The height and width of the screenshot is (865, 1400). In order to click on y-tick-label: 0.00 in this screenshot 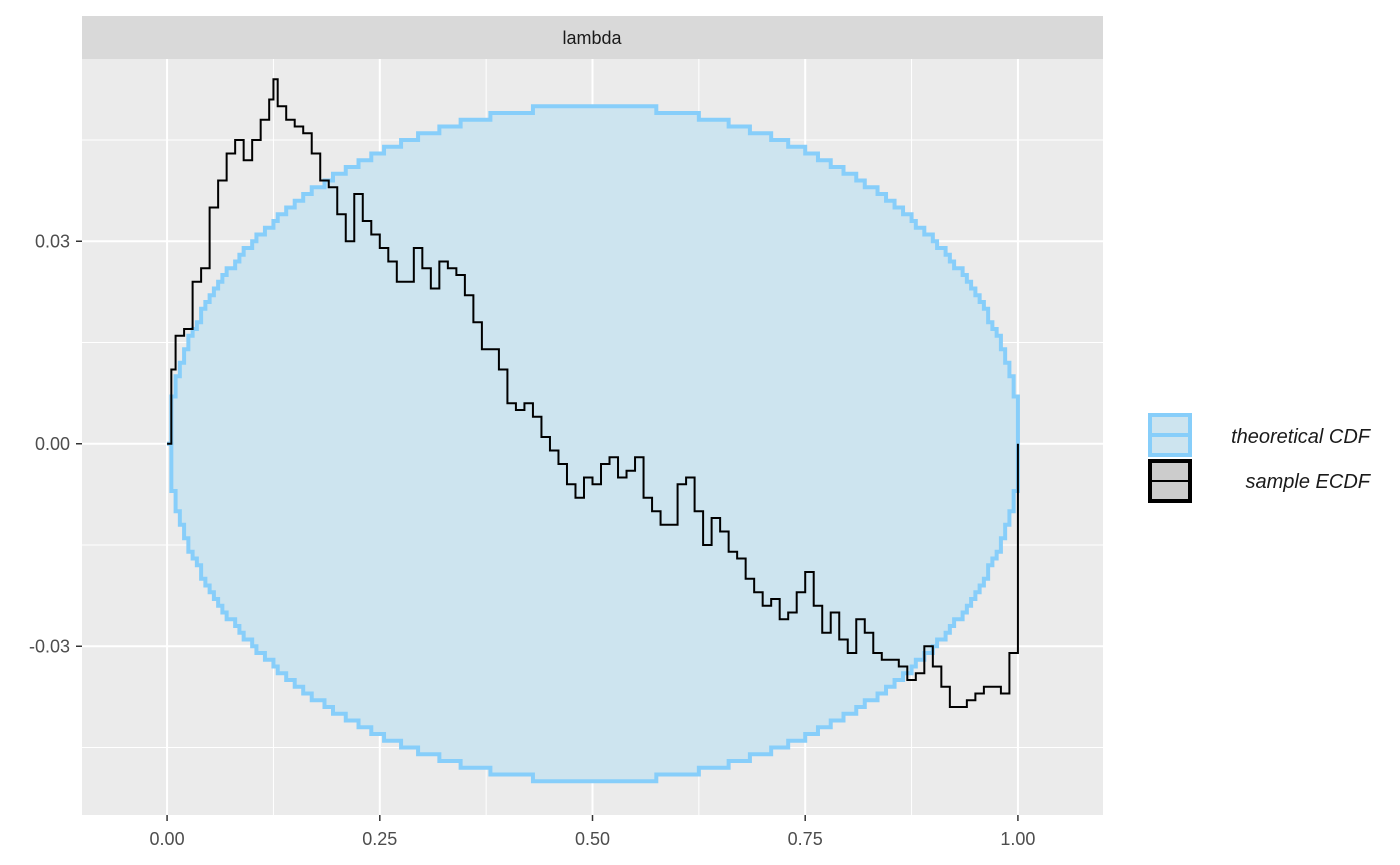, I will do `click(52, 444)`.